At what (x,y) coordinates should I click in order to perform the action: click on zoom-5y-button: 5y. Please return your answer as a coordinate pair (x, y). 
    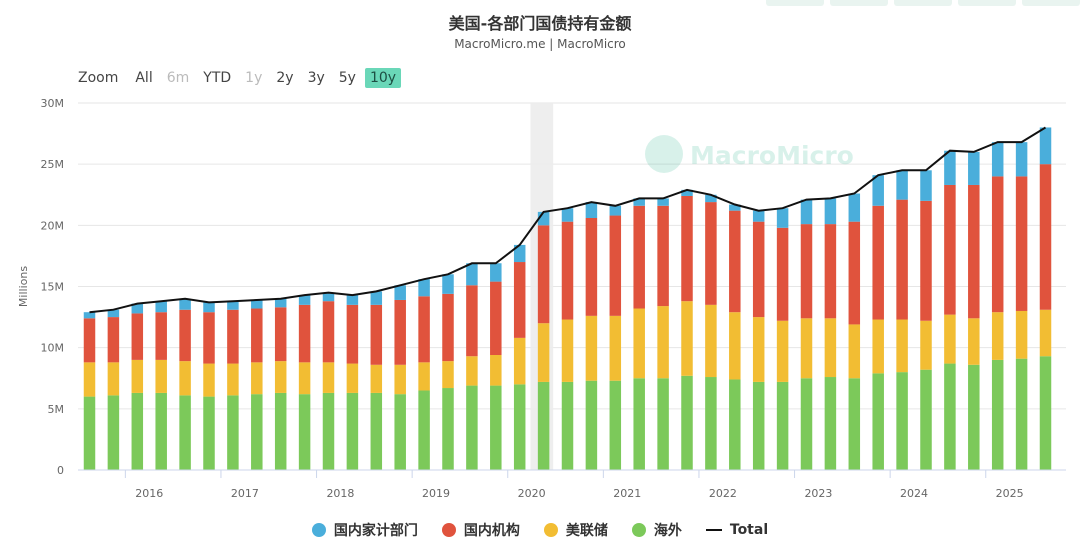
    Looking at the image, I should click on (347, 78).